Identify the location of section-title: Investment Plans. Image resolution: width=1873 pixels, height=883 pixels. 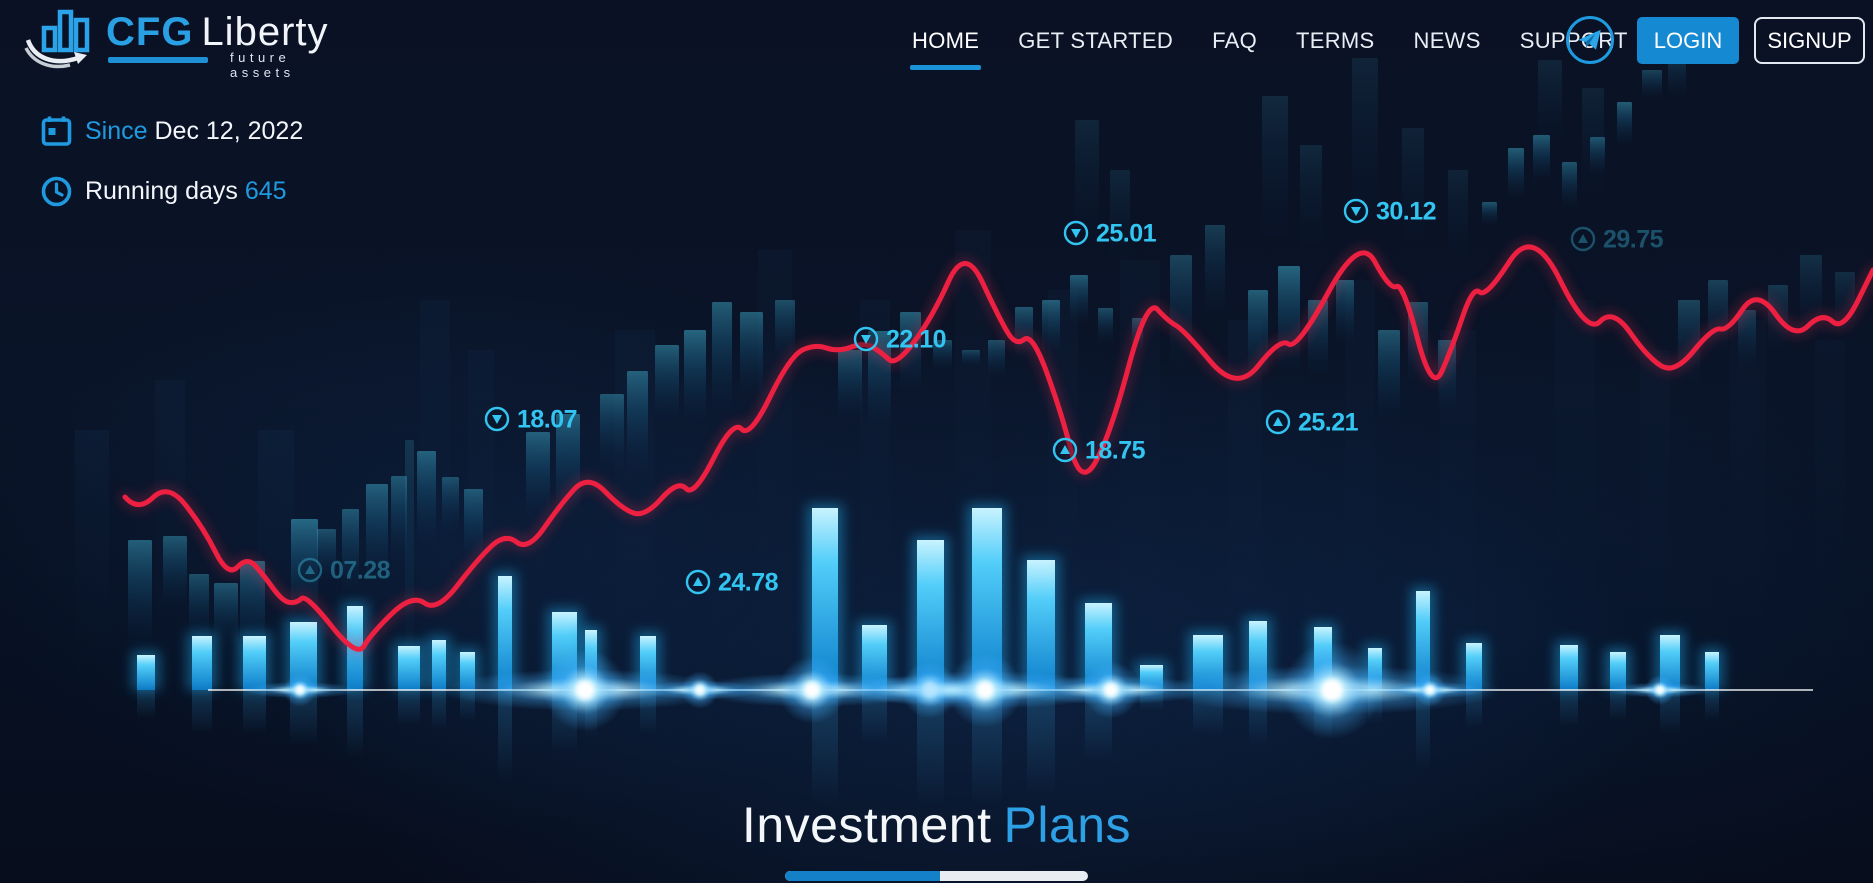
(936, 825).